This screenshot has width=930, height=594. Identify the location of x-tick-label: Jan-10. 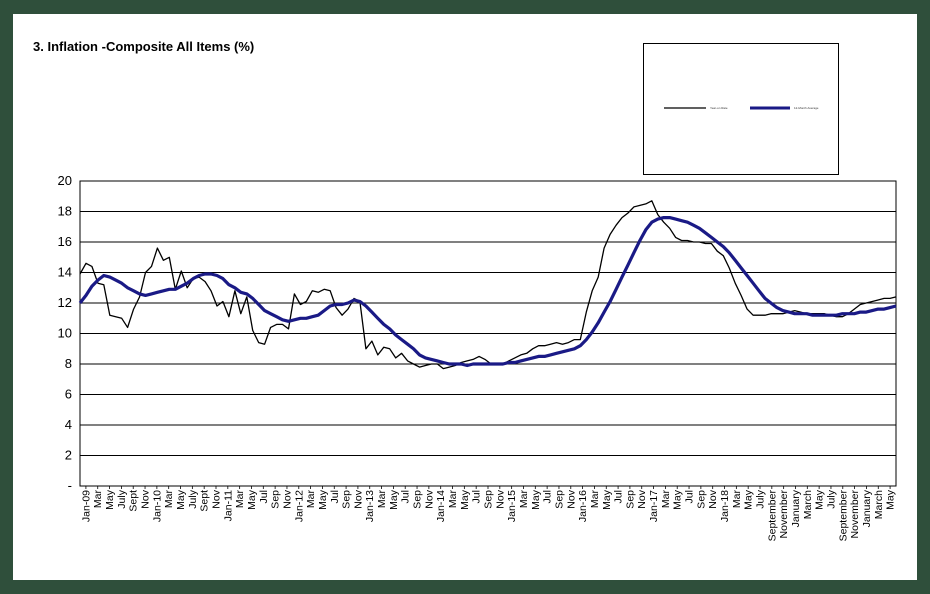
(157, 506).